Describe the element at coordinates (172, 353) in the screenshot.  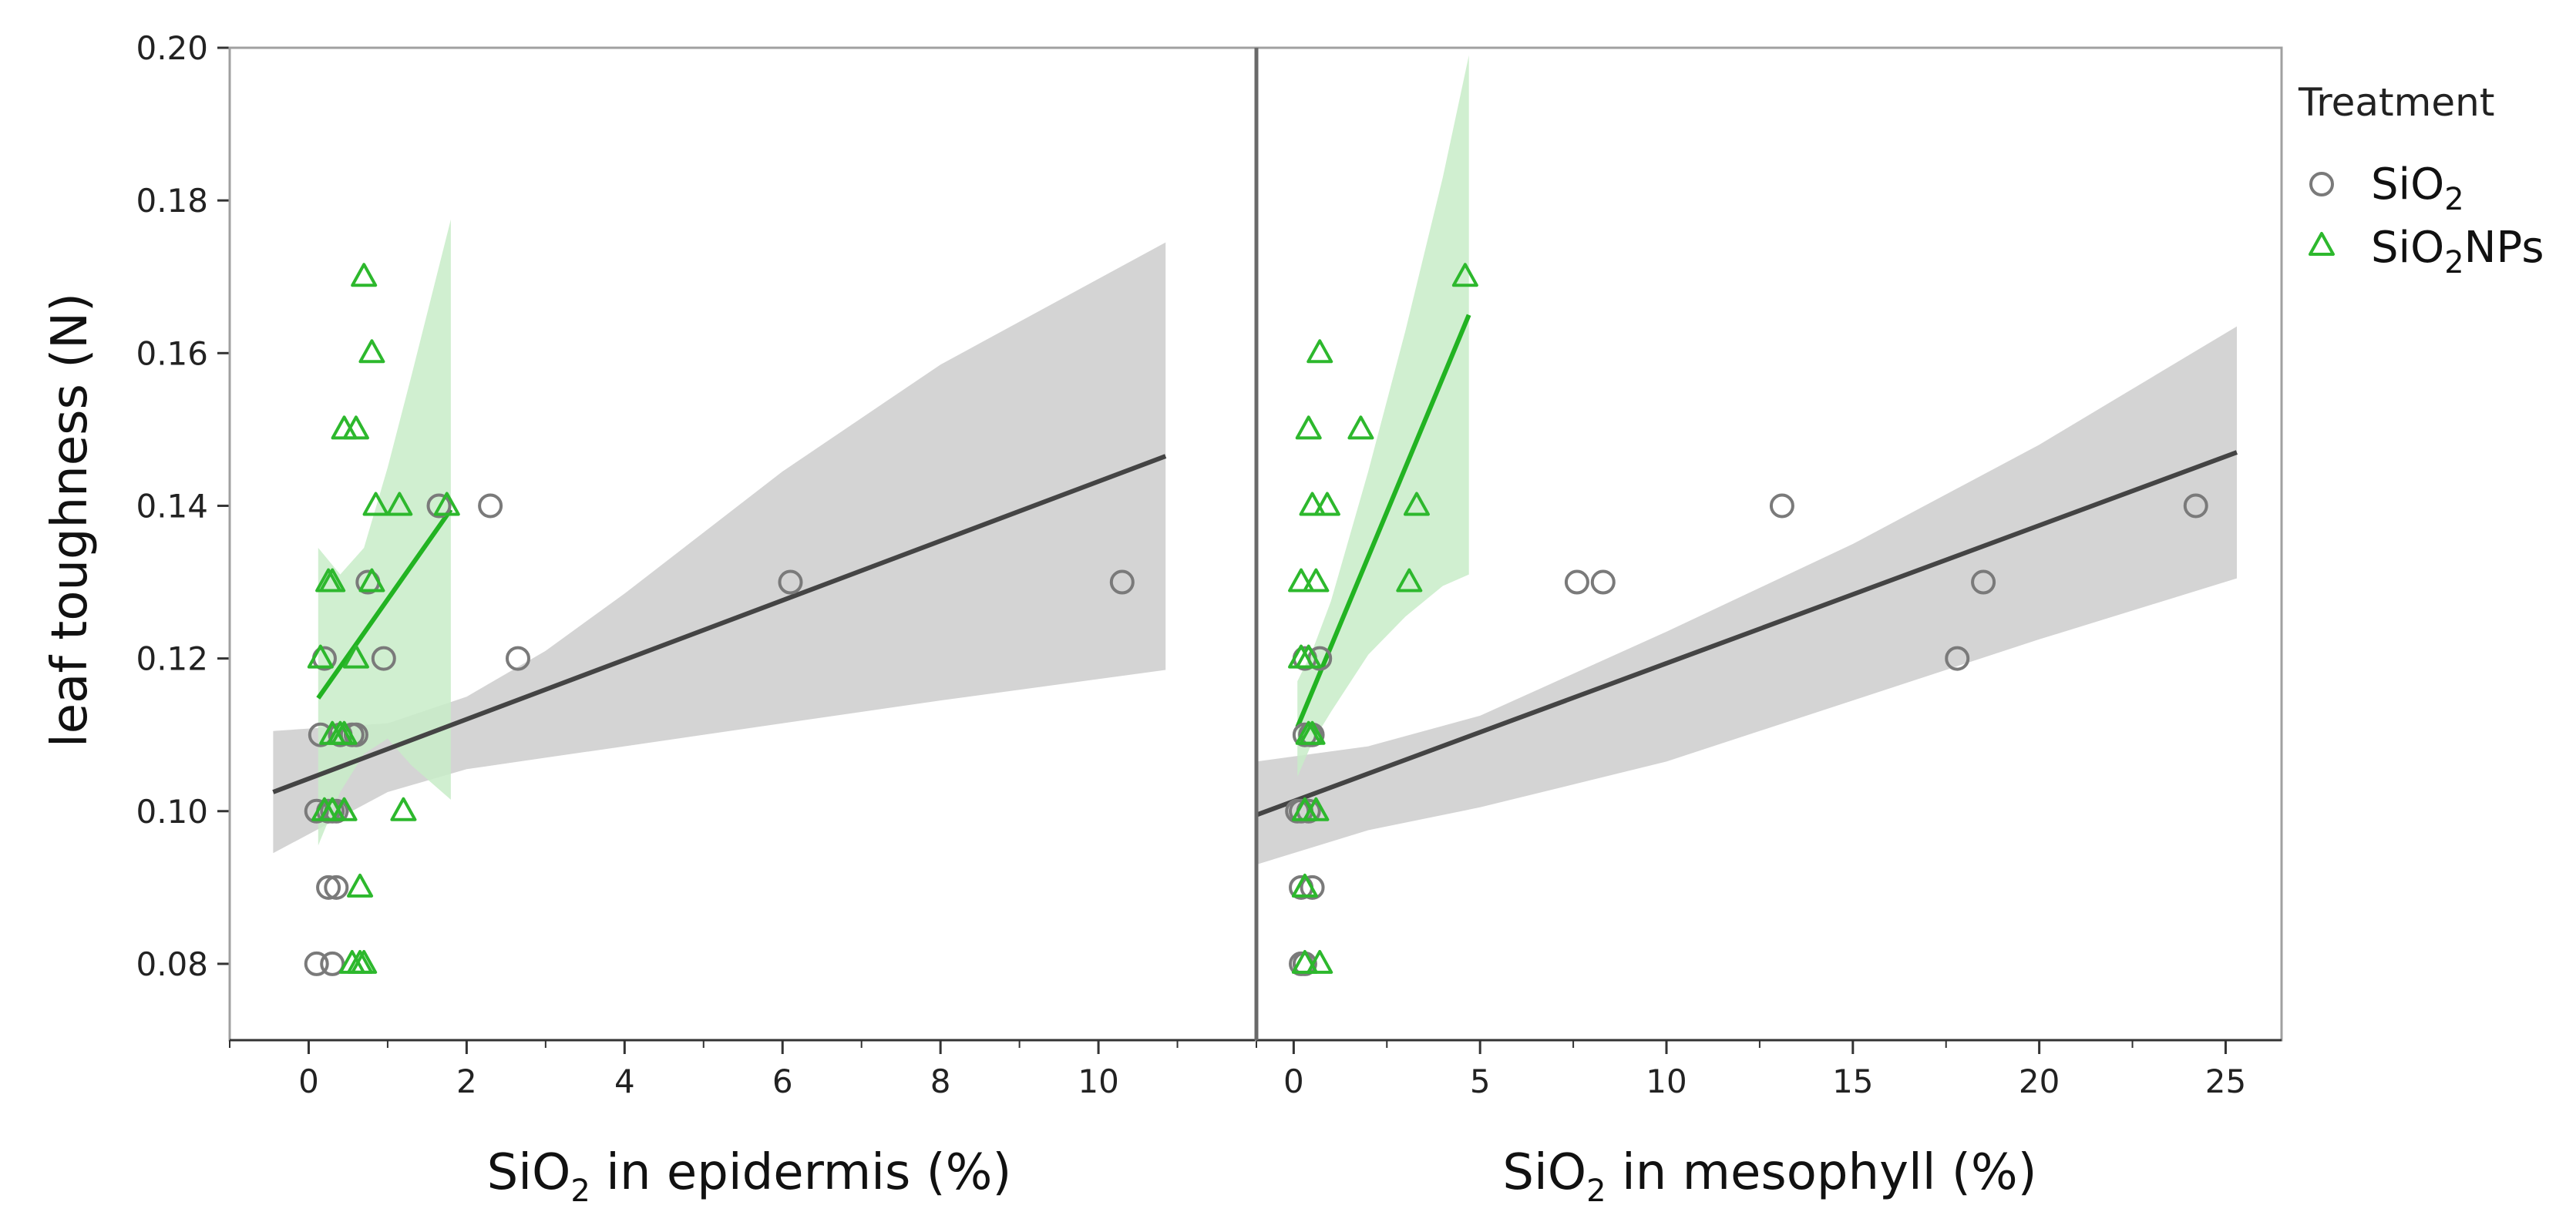
I see `y-tick-label: 0.16` at that location.